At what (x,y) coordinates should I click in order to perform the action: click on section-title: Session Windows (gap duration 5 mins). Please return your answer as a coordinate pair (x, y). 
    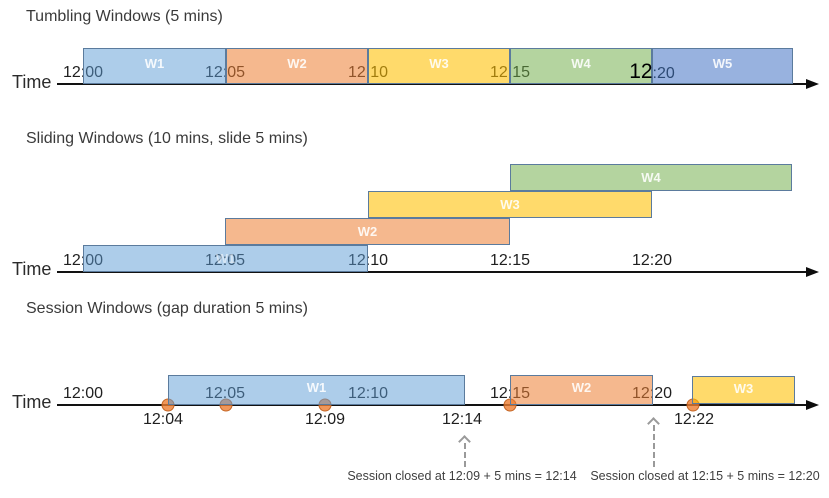
    Looking at the image, I should click on (167, 308).